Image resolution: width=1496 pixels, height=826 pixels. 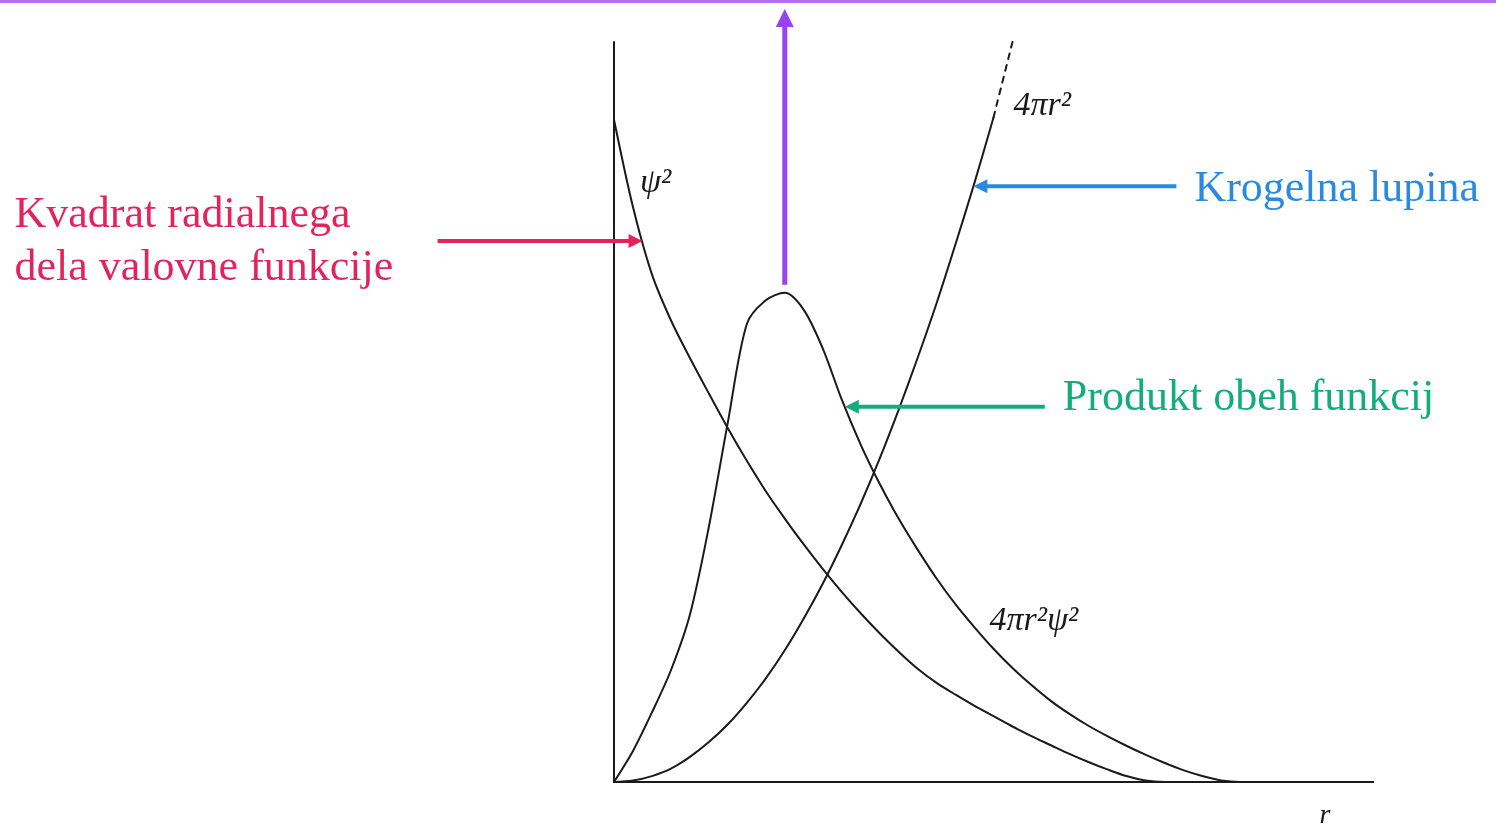 I want to click on x-axis-title: r, so click(x=1325, y=811).